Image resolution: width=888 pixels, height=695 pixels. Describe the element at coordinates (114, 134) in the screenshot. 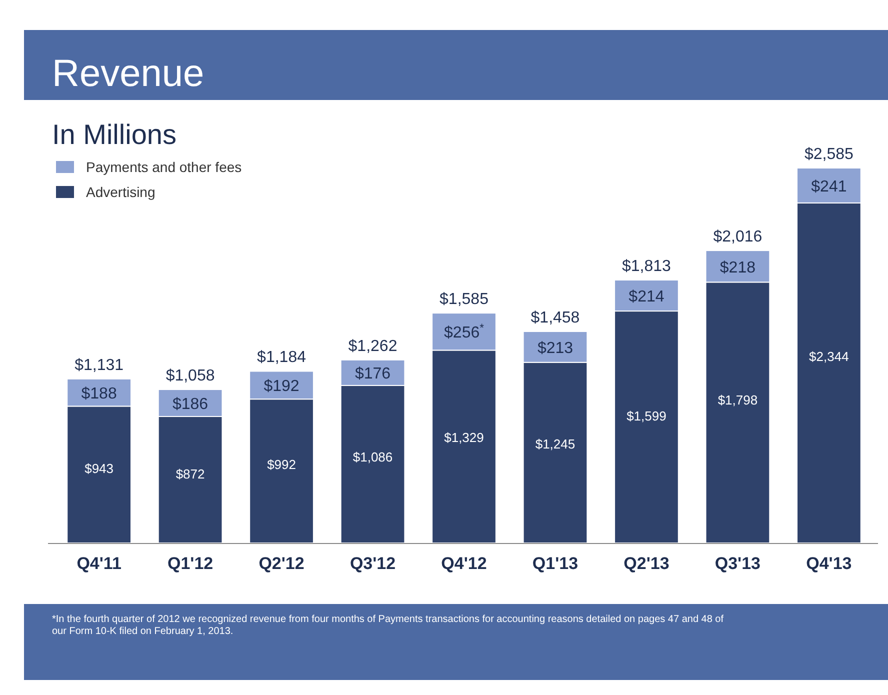

I see `chart-subtitle: In Millions` at that location.